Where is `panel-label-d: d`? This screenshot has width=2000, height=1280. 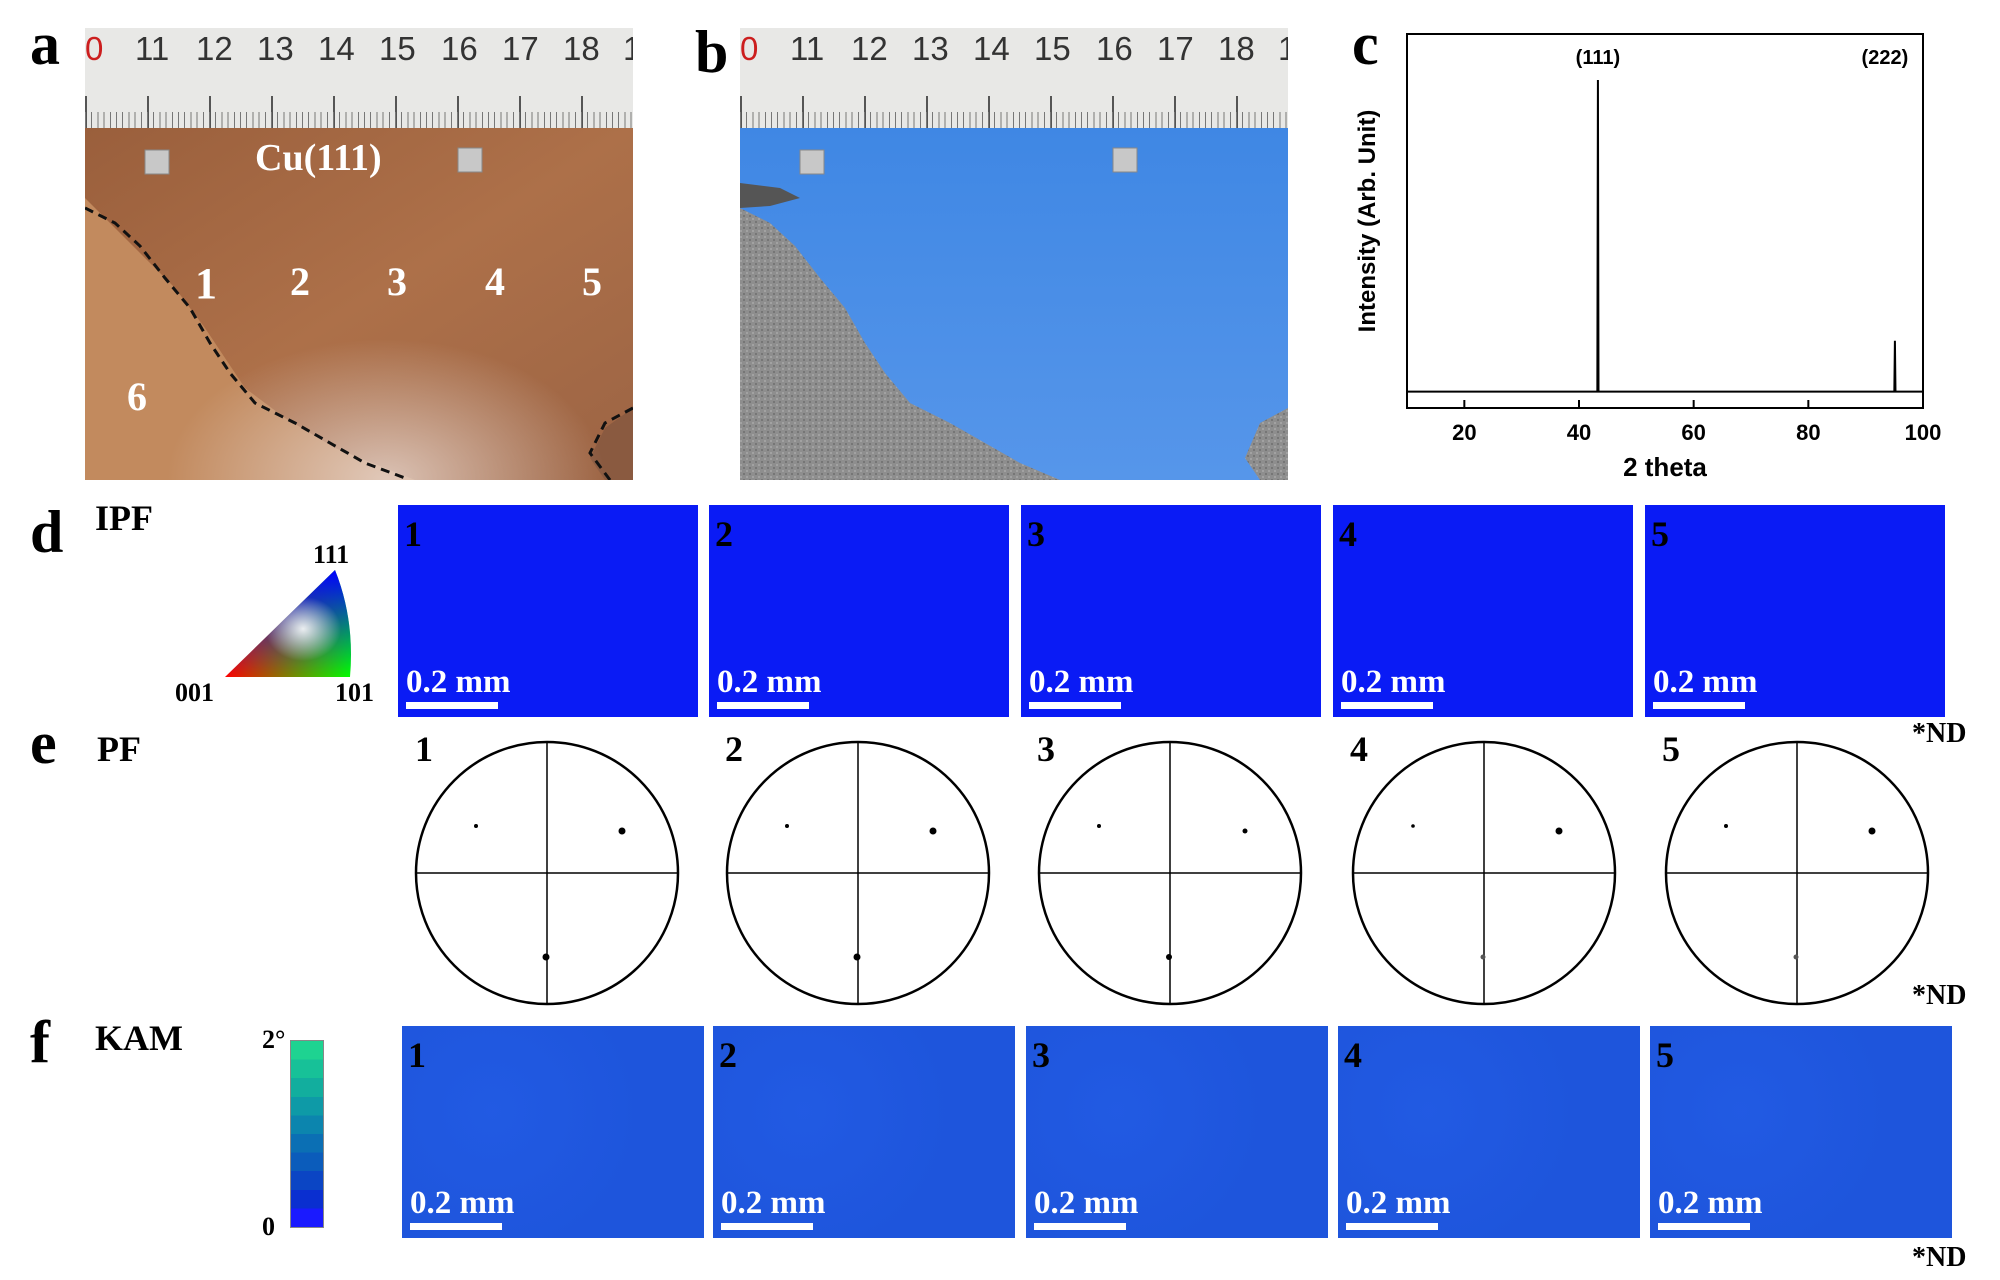
panel-label-d: d is located at coordinates (47, 532).